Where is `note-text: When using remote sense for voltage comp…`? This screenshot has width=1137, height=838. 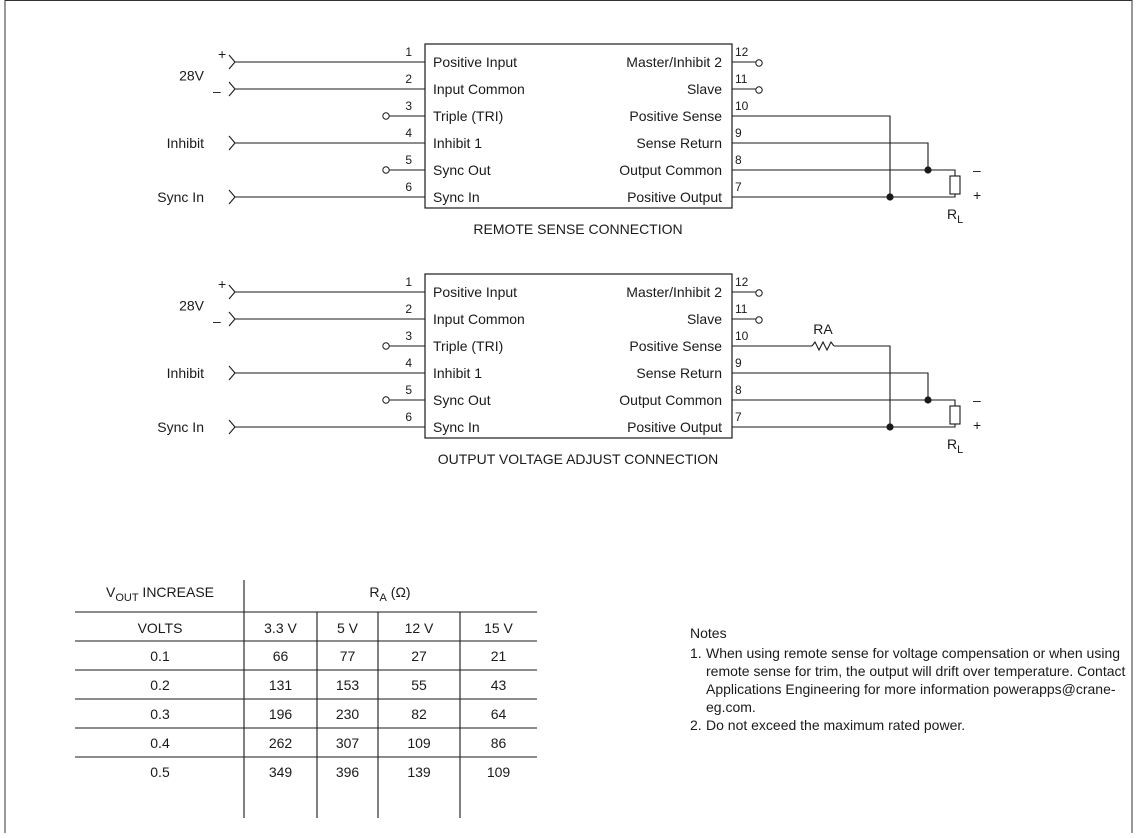
note-text: When using remote sense for voltage comp… is located at coordinates (916, 680).